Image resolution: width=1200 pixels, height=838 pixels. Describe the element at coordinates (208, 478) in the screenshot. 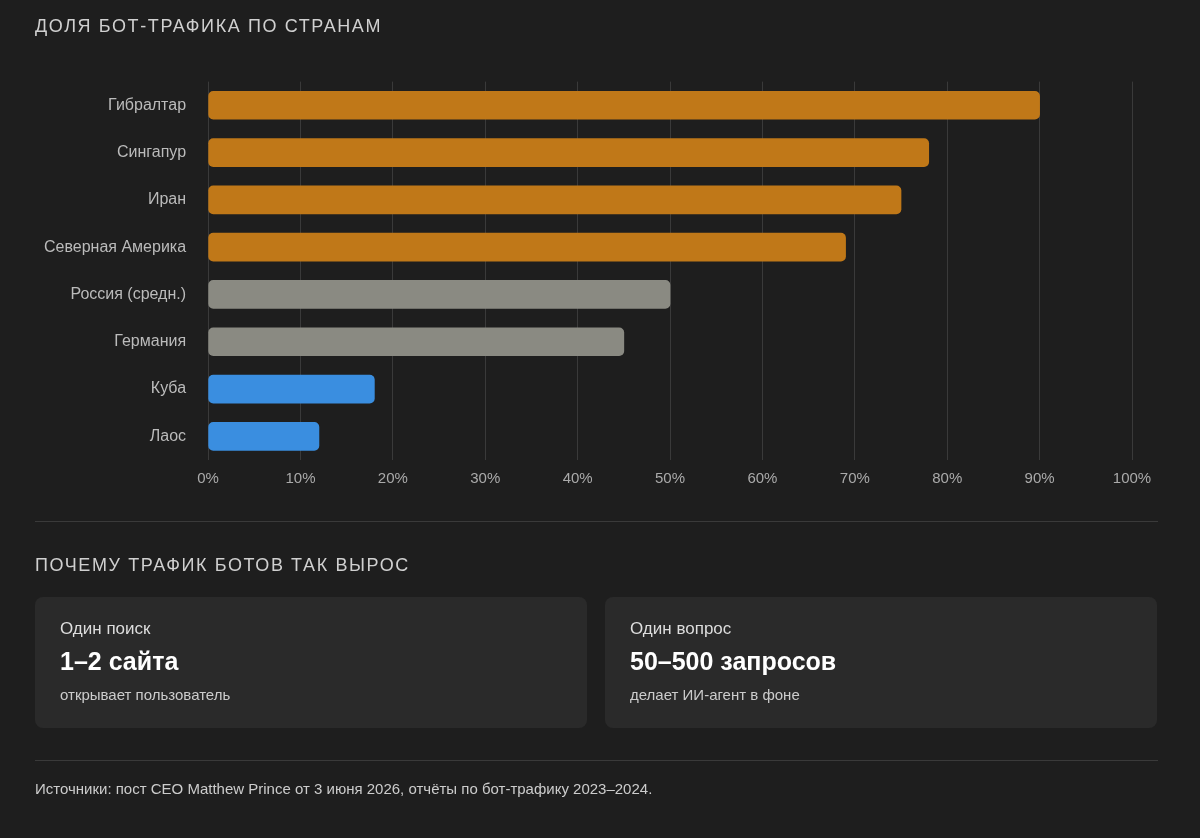

I see `x-tick-label: 0%` at that location.